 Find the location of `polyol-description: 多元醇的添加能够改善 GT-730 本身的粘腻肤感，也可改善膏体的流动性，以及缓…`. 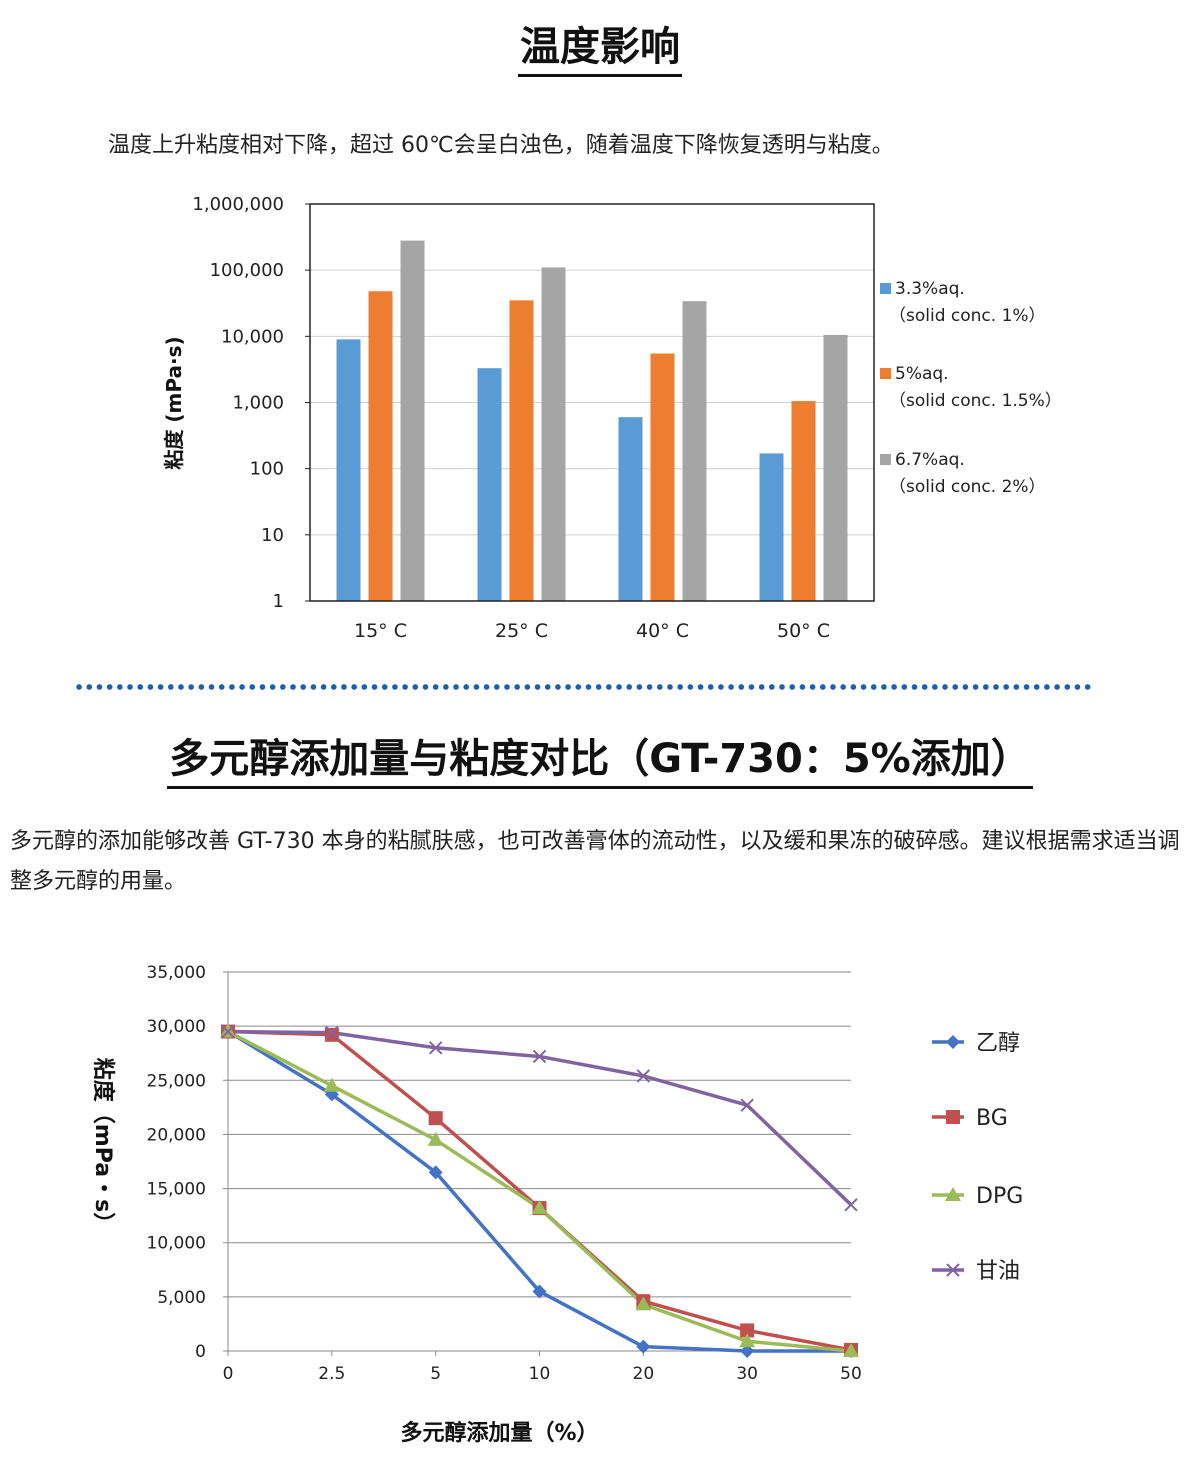

polyol-description: 多元醇的添加能够改善 GT-730 本身的粘腻肤感，也可改善膏体的流动性，以及缓… is located at coordinates (595, 861).